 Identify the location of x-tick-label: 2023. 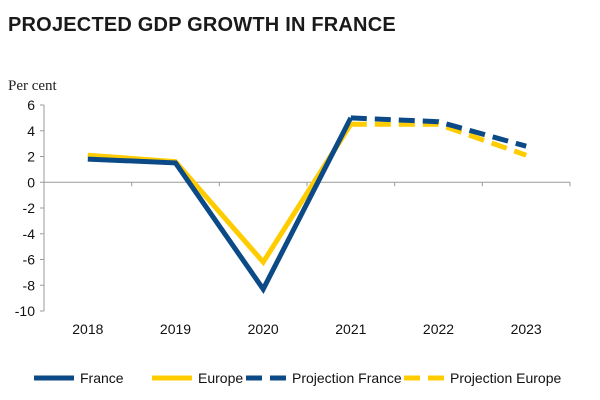
(526, 329).